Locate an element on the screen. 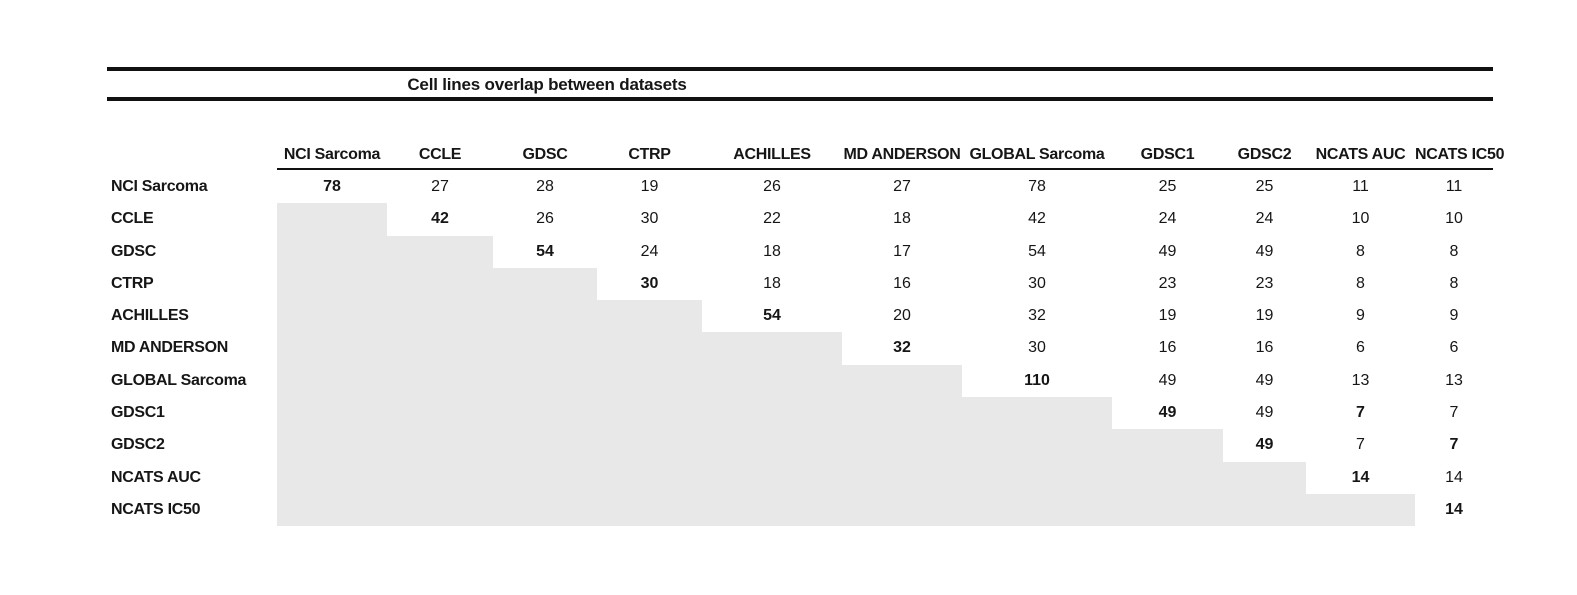  matrix-cell: 32 is located at coordinates (902, 348).